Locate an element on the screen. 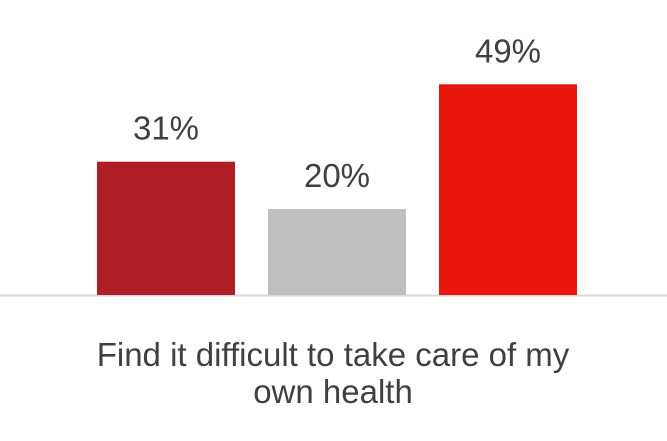 The width and height of the screenshot is (667, 441). value-label: 20% is located at coordinates (337, 175).